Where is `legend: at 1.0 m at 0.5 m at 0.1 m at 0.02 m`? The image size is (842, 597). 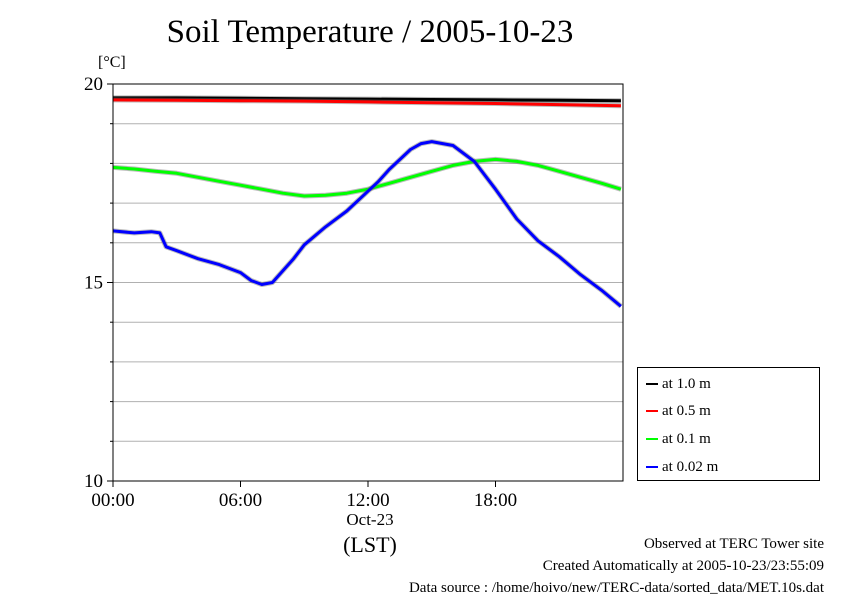 legend: at 1.0 m at 0.5 m at 0.1 m at 0.02 m is located at coordinates (728, 424).